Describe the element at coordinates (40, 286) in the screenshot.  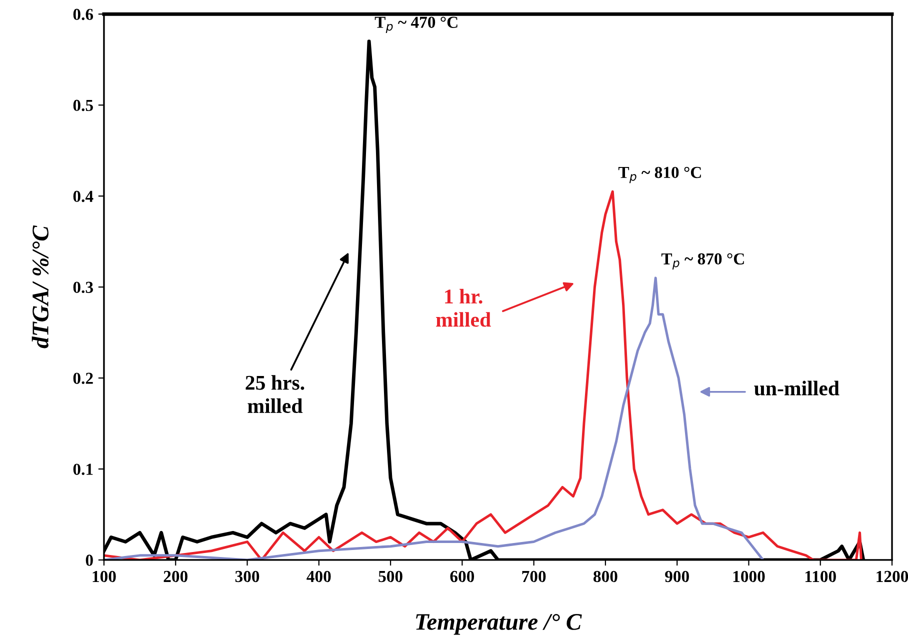
I see `y-axis-title: dTGA/ %/°C` at that location.